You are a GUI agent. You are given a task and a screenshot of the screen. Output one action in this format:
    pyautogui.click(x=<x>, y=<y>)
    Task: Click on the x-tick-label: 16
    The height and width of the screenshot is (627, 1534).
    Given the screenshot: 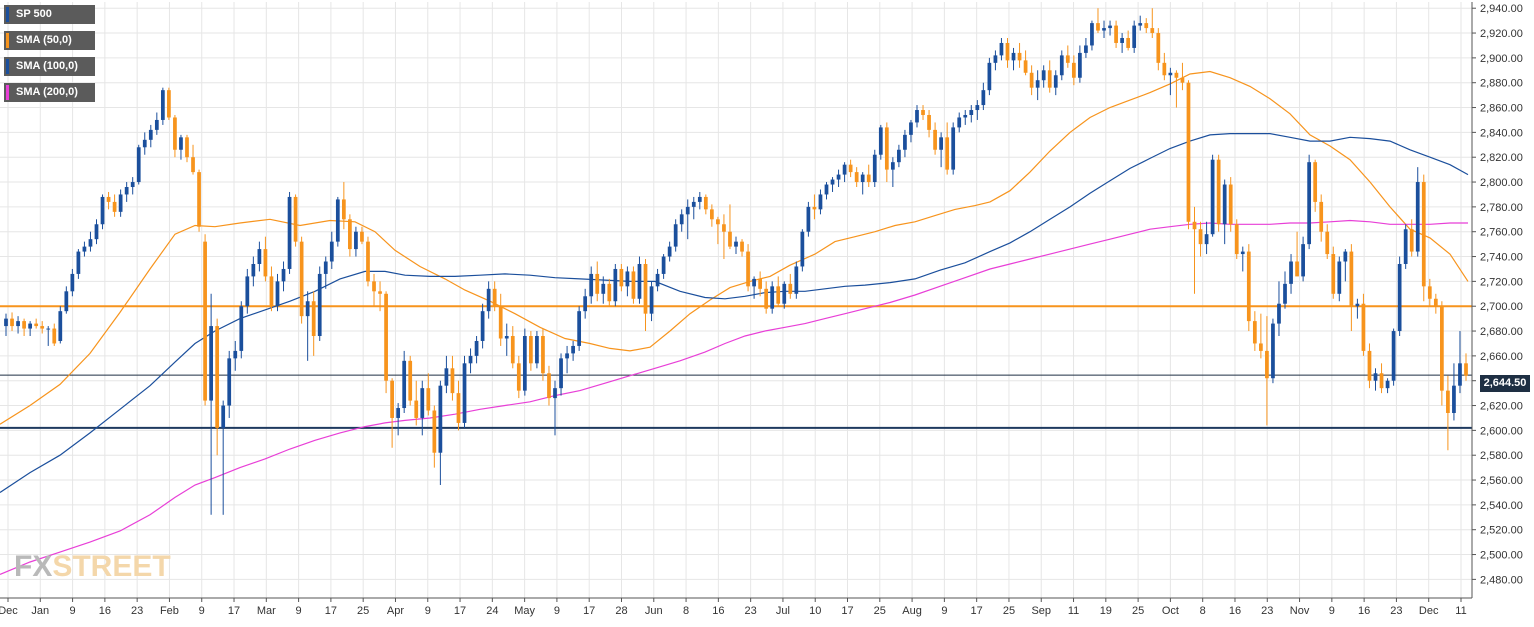 What is the action you would take?
    pyautogui.click(x=1364, y=611)
    